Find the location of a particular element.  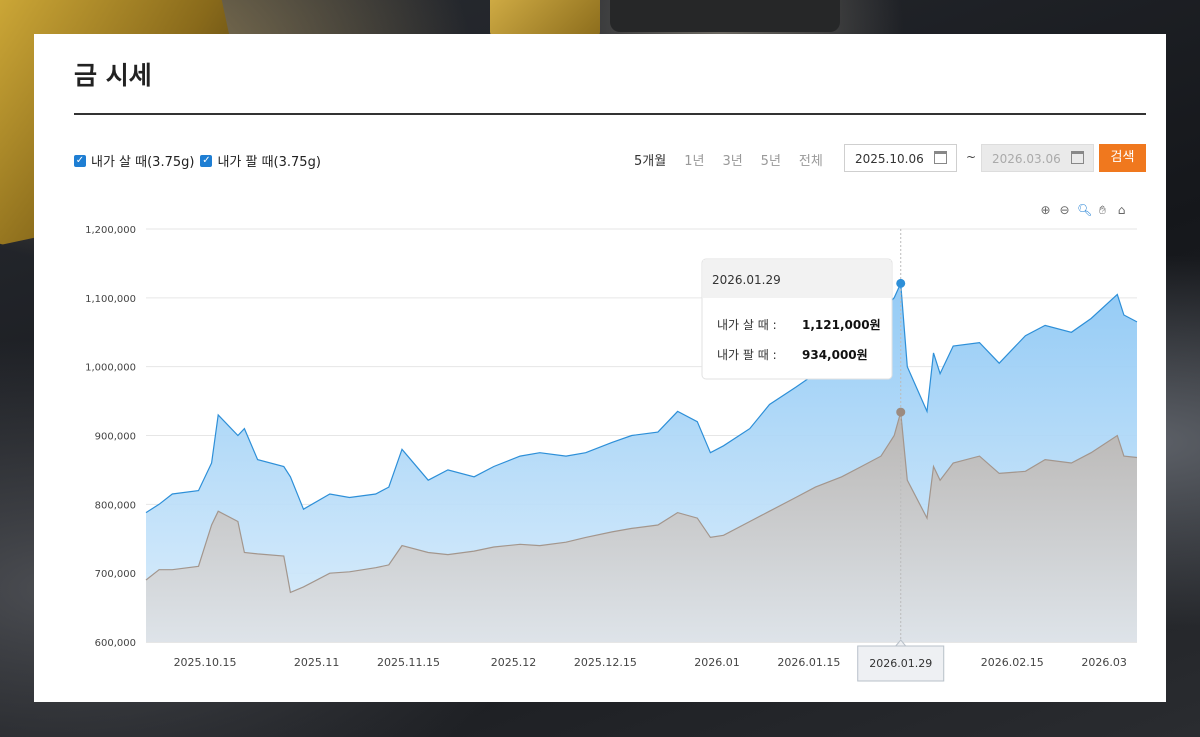

buy-label: 내가 살 때(3.75g) is located at coordinates (143, 162).